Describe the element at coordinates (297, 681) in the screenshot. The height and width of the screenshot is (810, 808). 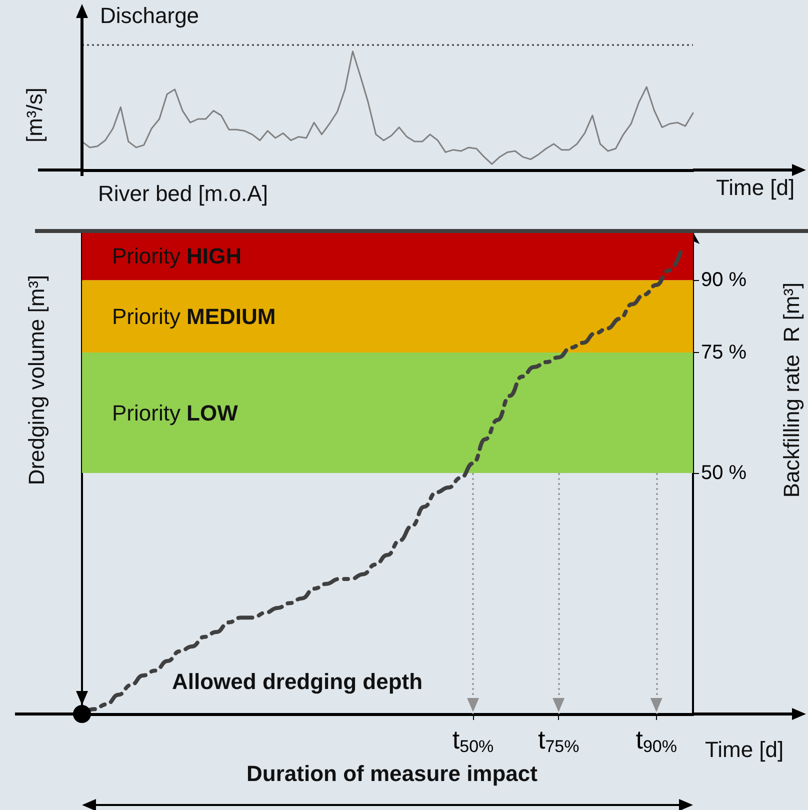
I see `annotation: Allowed dredging depth` at that location.